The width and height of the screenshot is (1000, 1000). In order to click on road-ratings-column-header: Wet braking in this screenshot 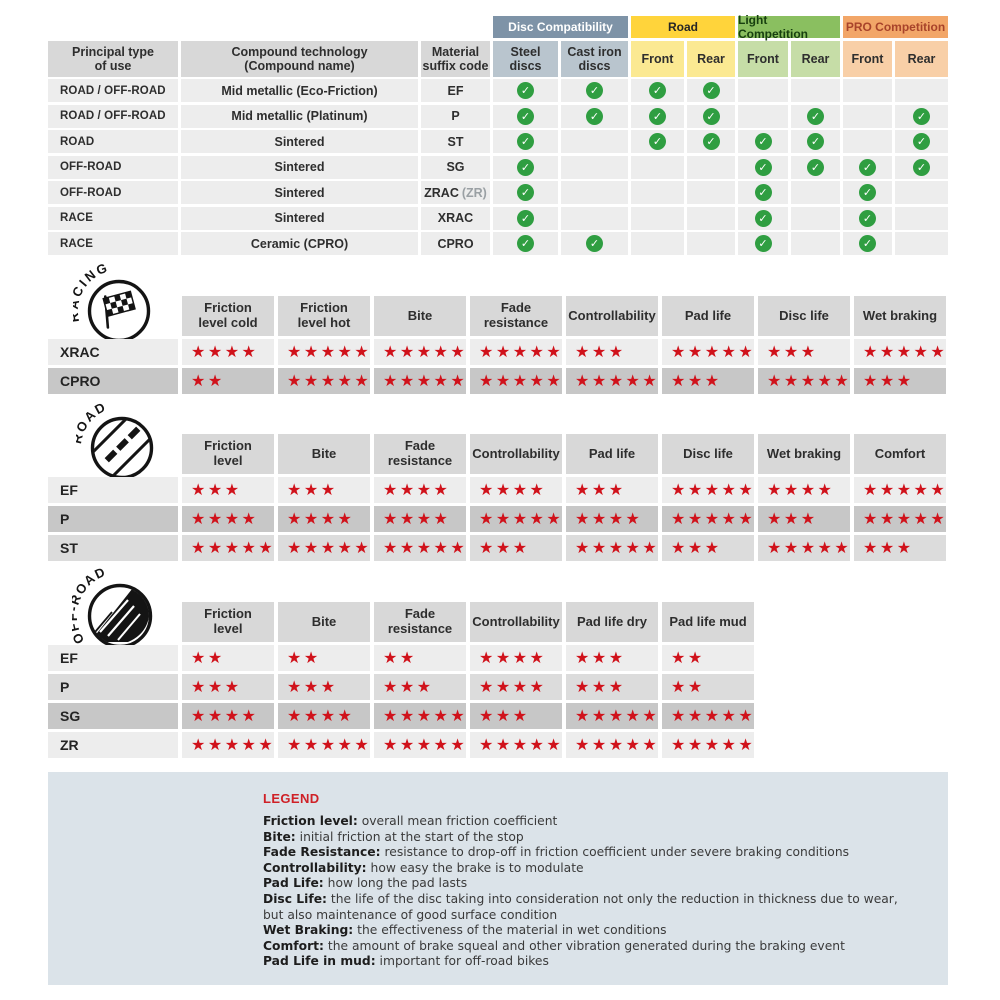, I will do `click(804, 454)`.